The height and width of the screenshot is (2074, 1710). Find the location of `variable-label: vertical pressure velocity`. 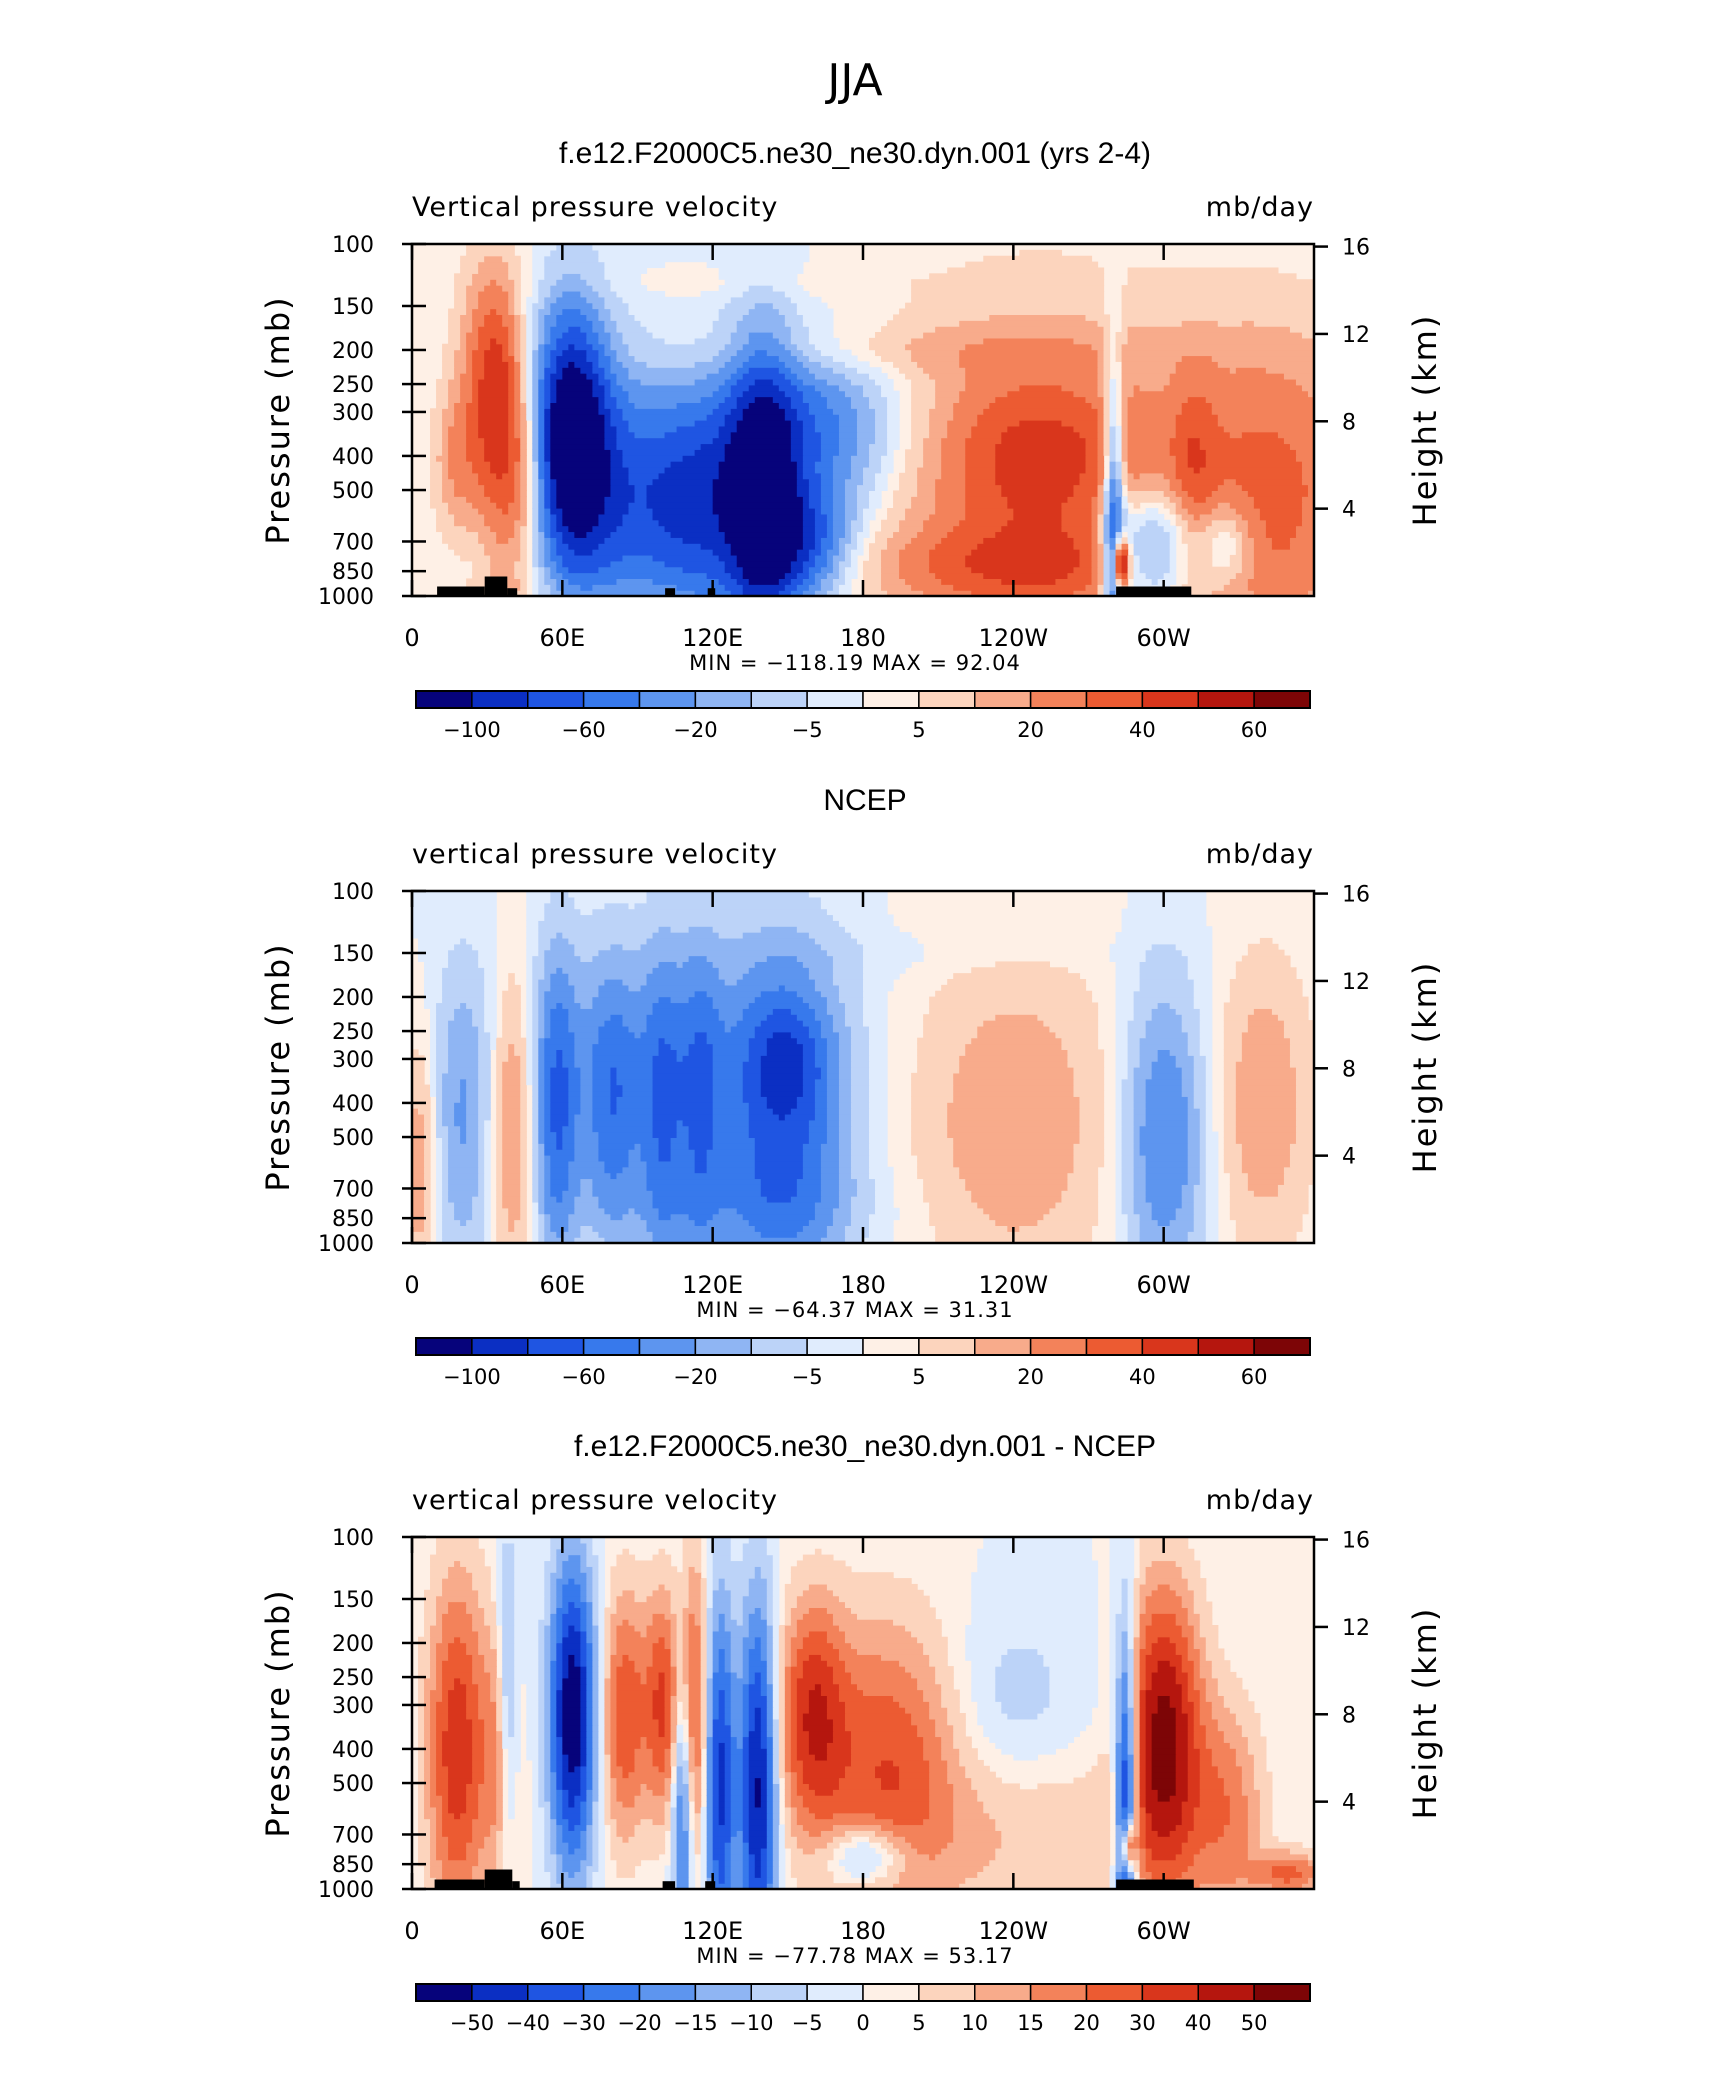

variable-label: vertical pressure velocity is located at coordinates (595, 854).